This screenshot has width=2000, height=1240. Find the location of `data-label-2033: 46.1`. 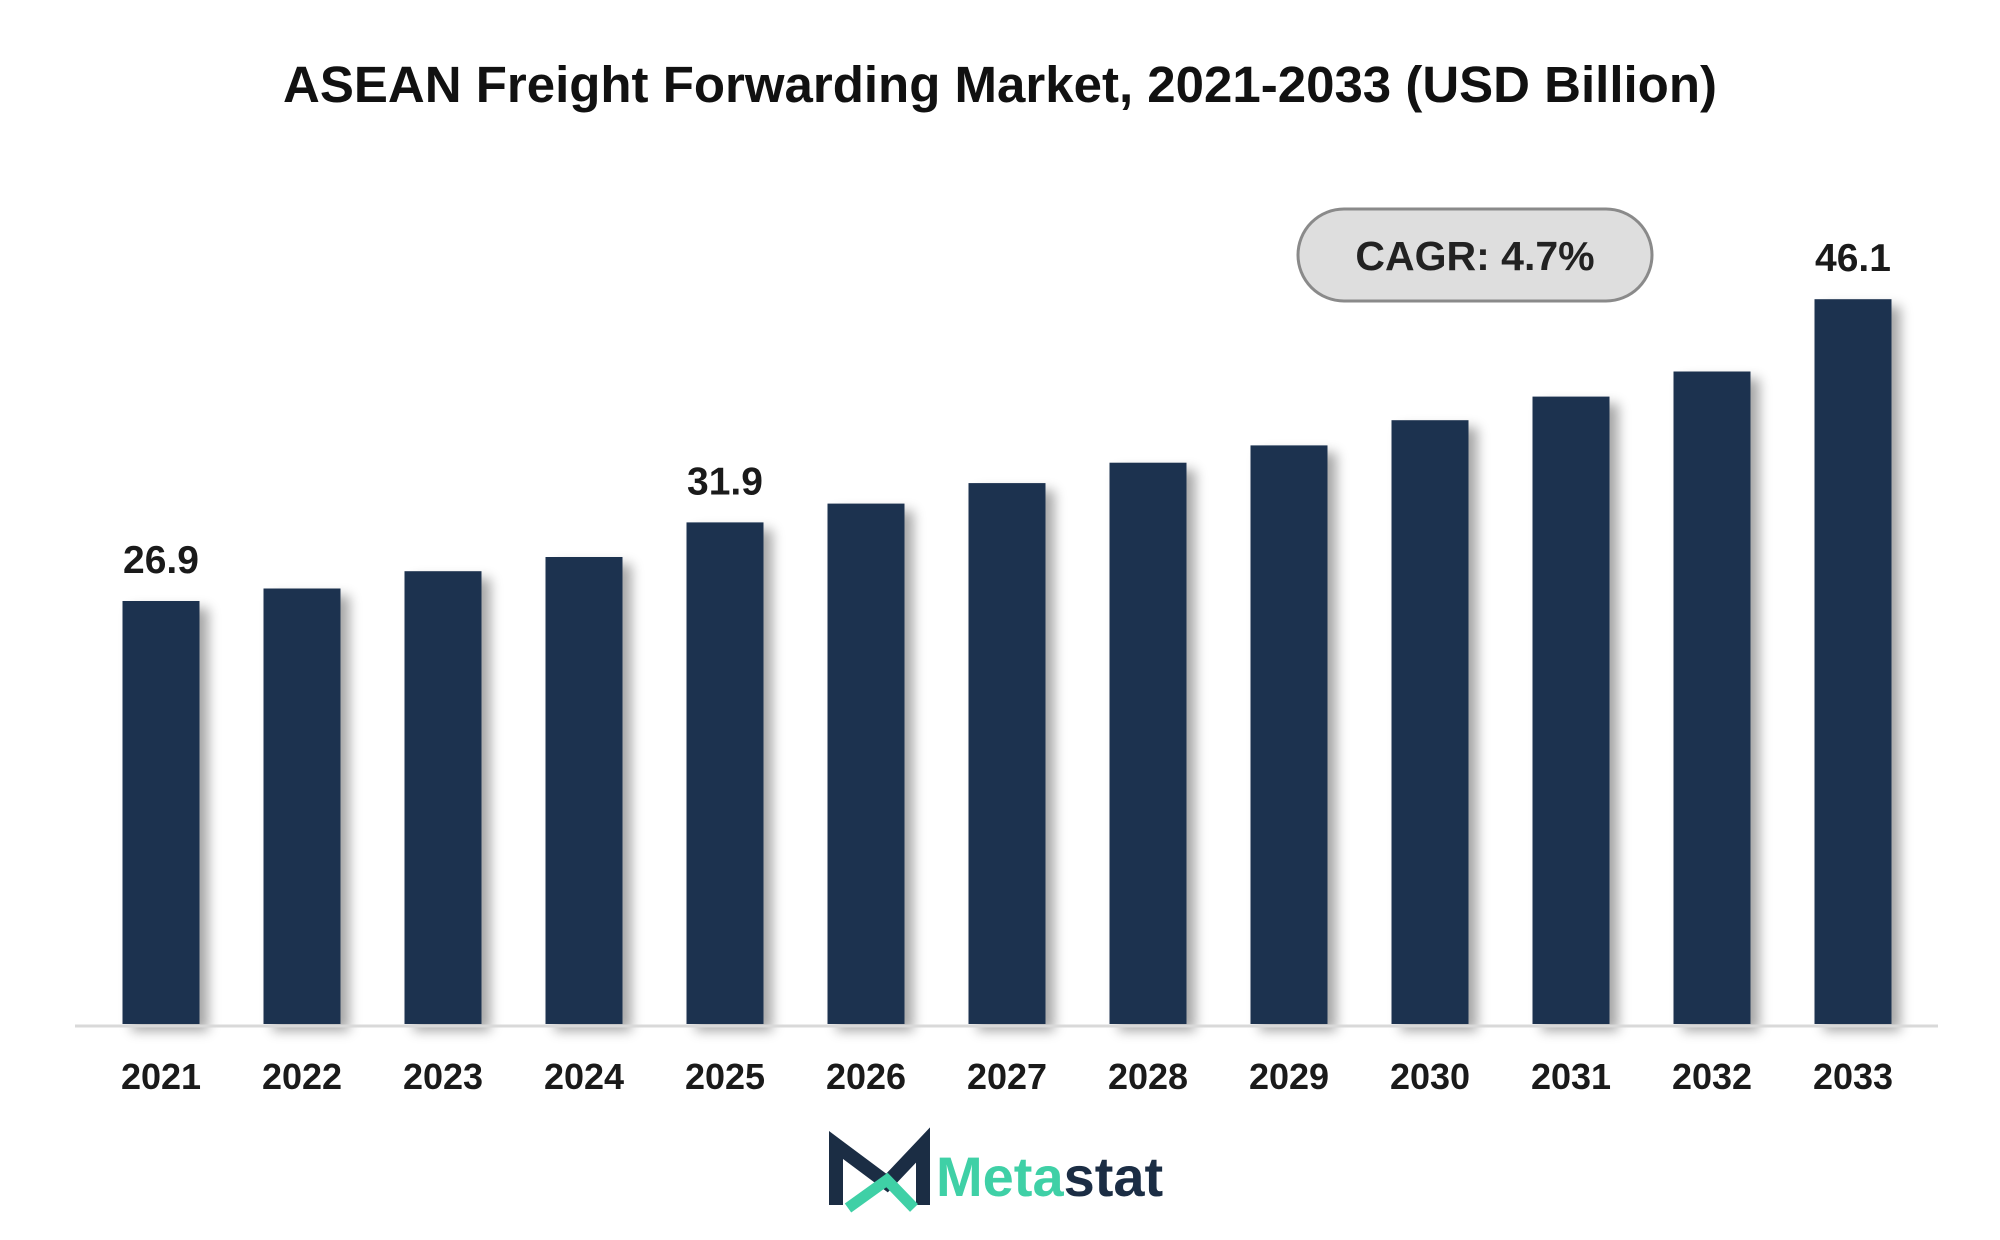

data-label-2033: 46.1 is located at coordinates (1853, 258).